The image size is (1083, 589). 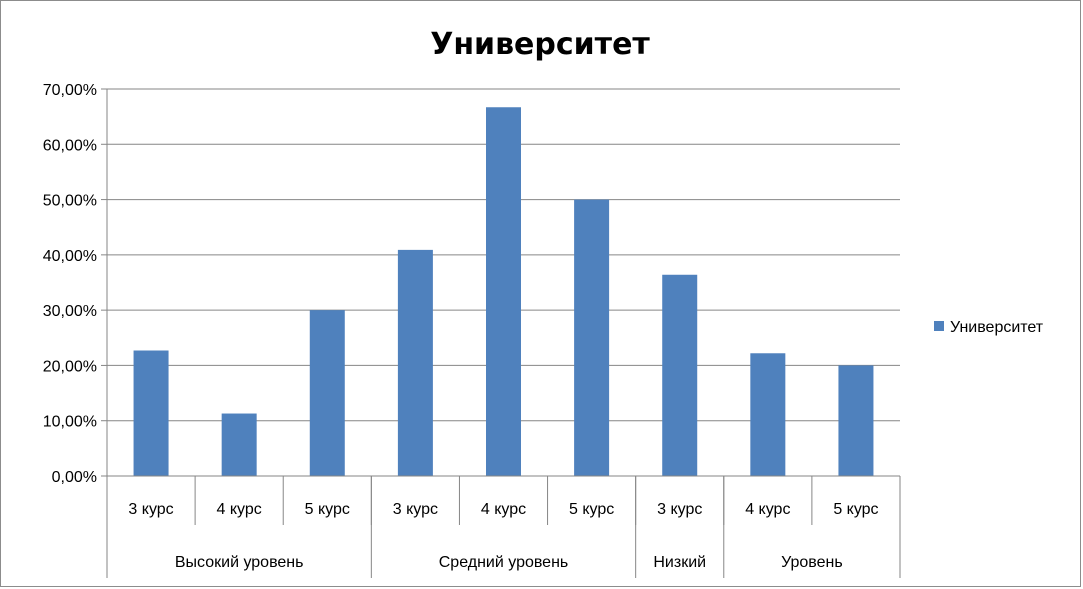 What do you see at coordinates (70, 145) in the screenshot?
I see `y-tick-label: 60,00%` at bounding box center [70, 145].